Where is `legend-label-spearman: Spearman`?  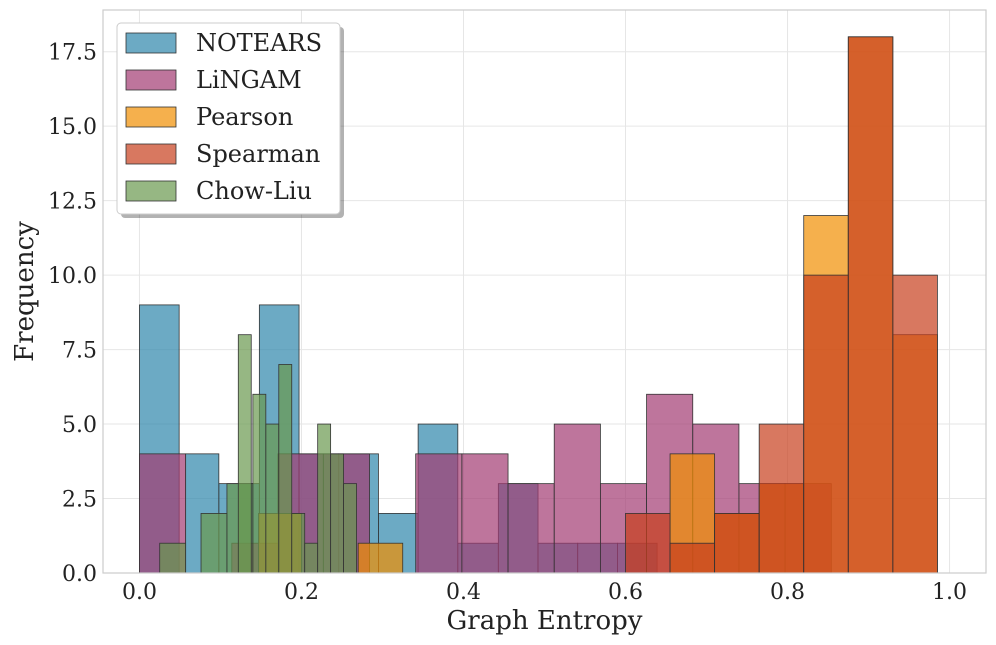
legend-label-spearman: Spearman is located at coordinates (258, 154).